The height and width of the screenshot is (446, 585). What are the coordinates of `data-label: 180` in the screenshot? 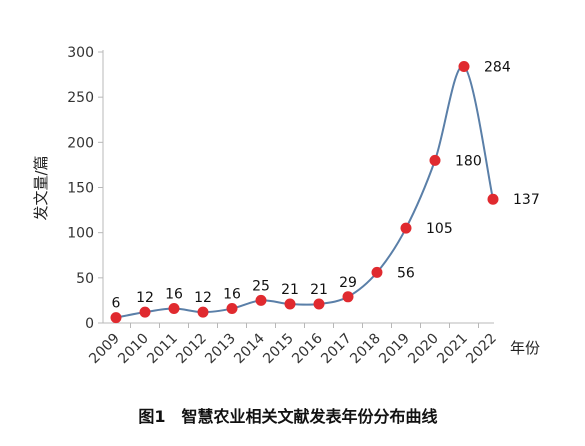 It's located at (468, 161).